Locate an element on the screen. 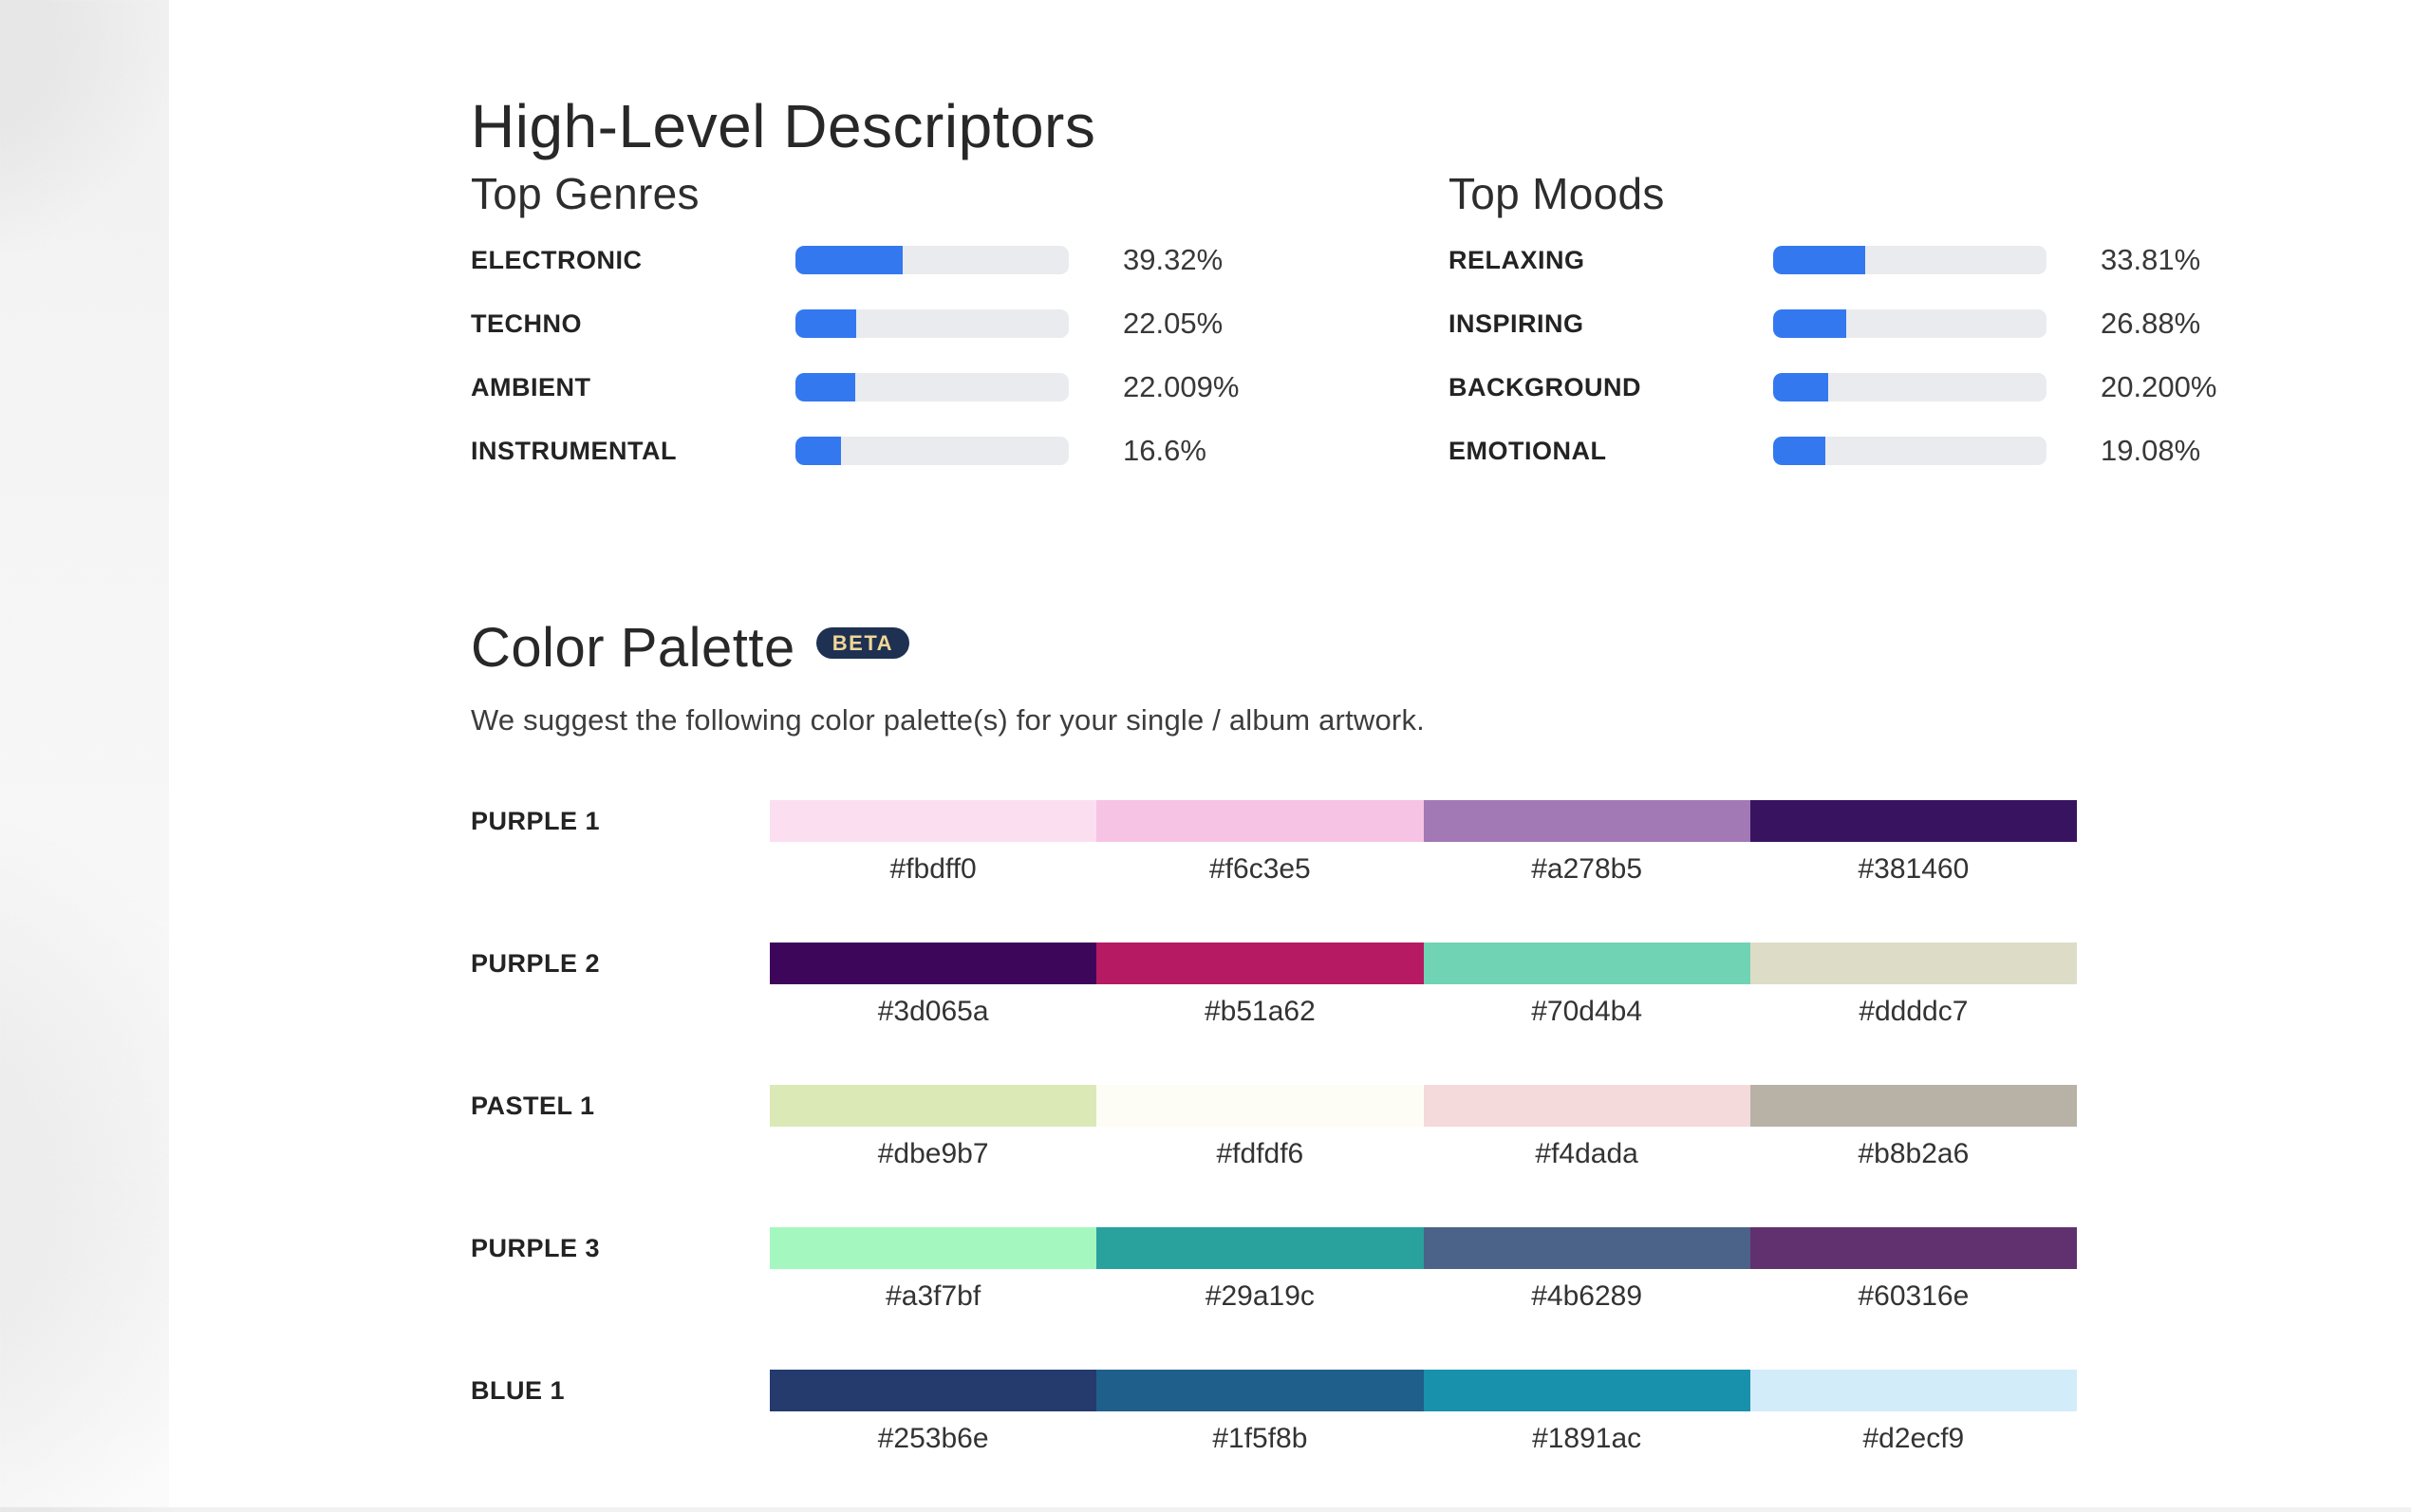 The width and height of the screenshot is (2411, 1512). palette-row: PURPLE 2 #3d065a #b51a62 #70d4b4 #ddddc7 is located at coordinates (1274, 1014).